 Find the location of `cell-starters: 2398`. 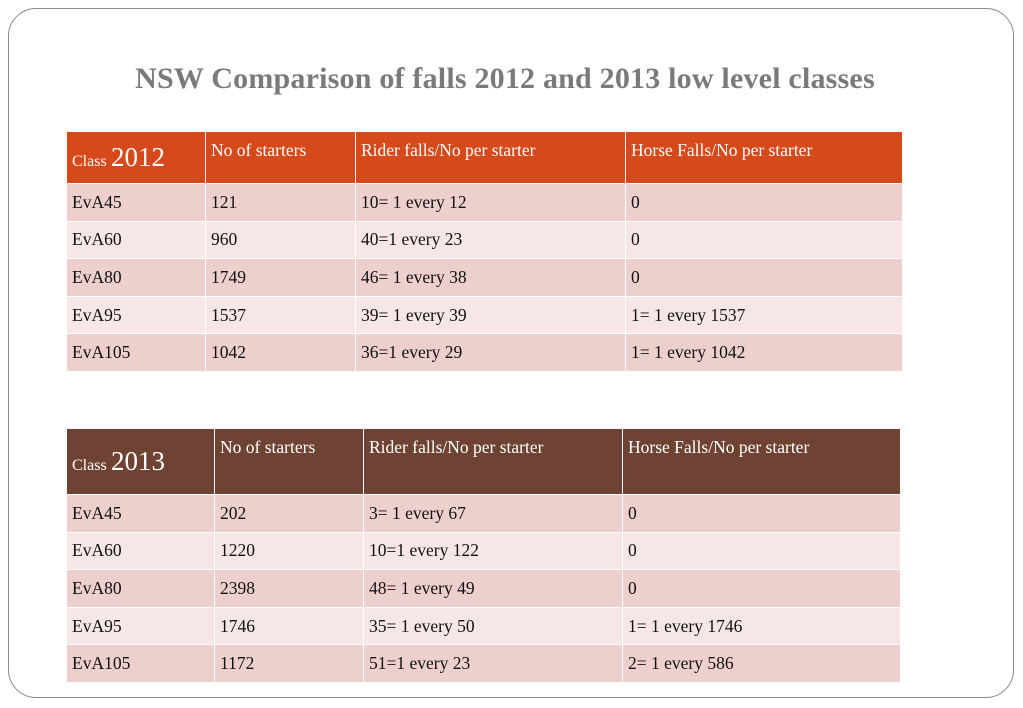

cell-starters: 2398 is located at coordinates (289, 588).